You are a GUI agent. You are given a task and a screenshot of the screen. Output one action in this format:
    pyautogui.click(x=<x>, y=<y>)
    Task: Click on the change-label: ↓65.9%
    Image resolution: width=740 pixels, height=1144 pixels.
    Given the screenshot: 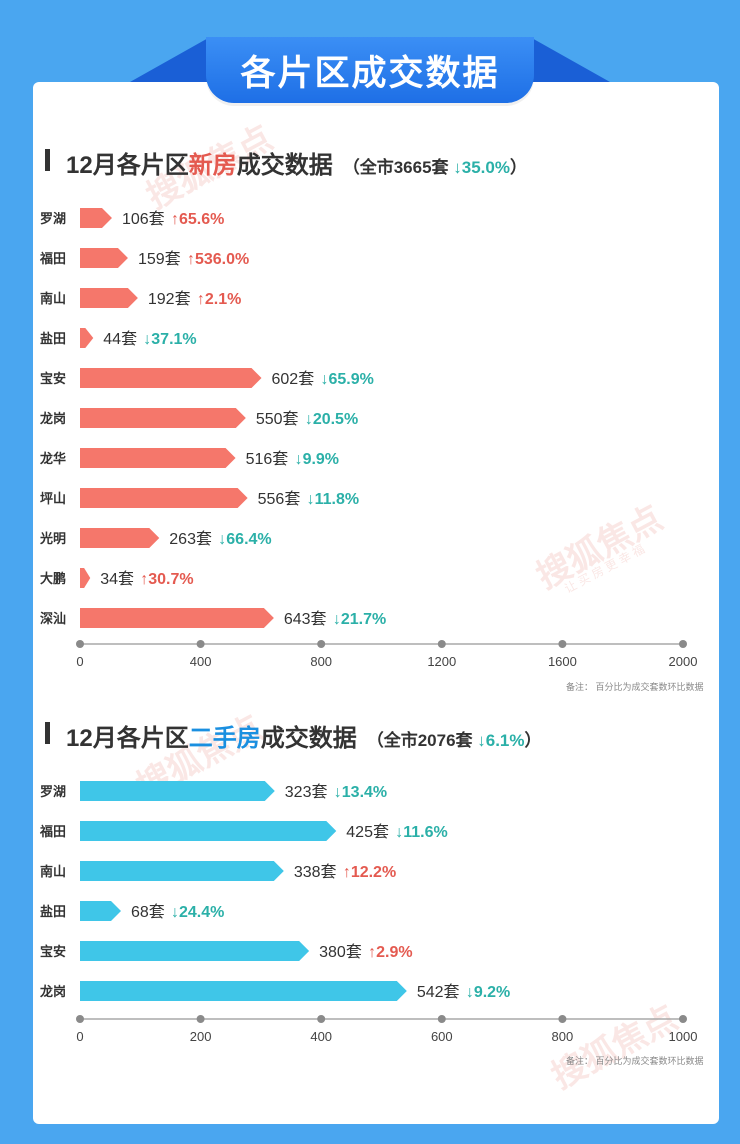 What is the action you would take?
    pyautogui.click(x=347, y=379)
    